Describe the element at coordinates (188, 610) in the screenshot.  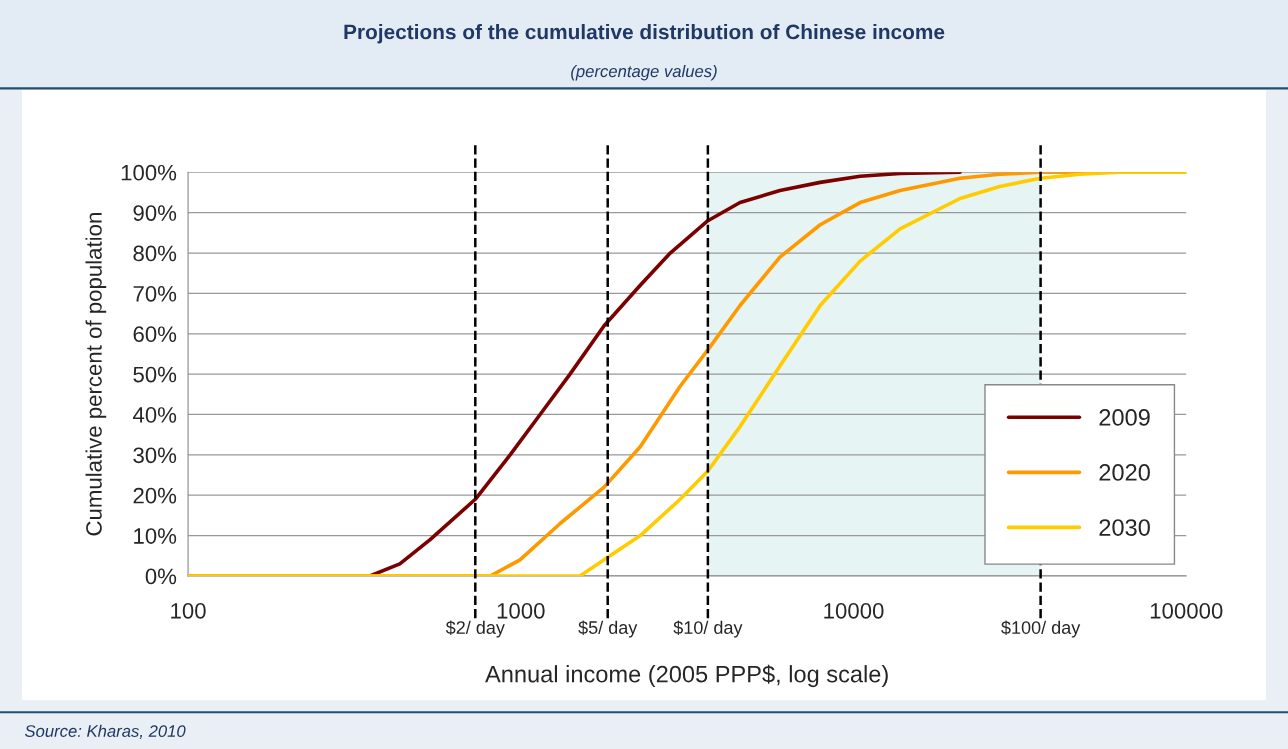
I see `x-tick-label: 100` at that location.